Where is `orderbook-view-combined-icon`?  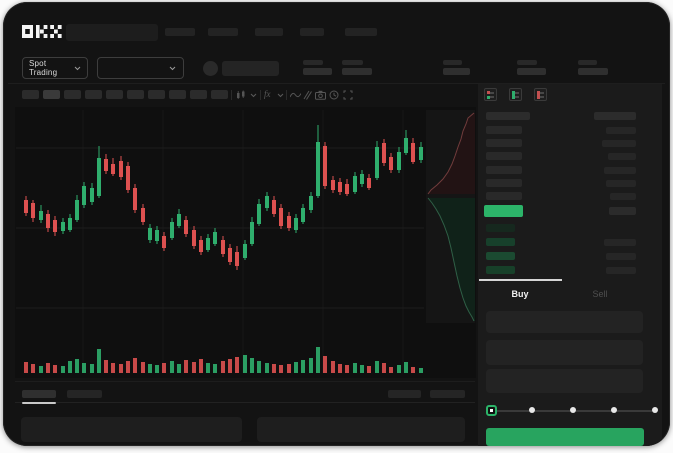
orderbook-view-combined-icon is located at coordinates (490, 94).